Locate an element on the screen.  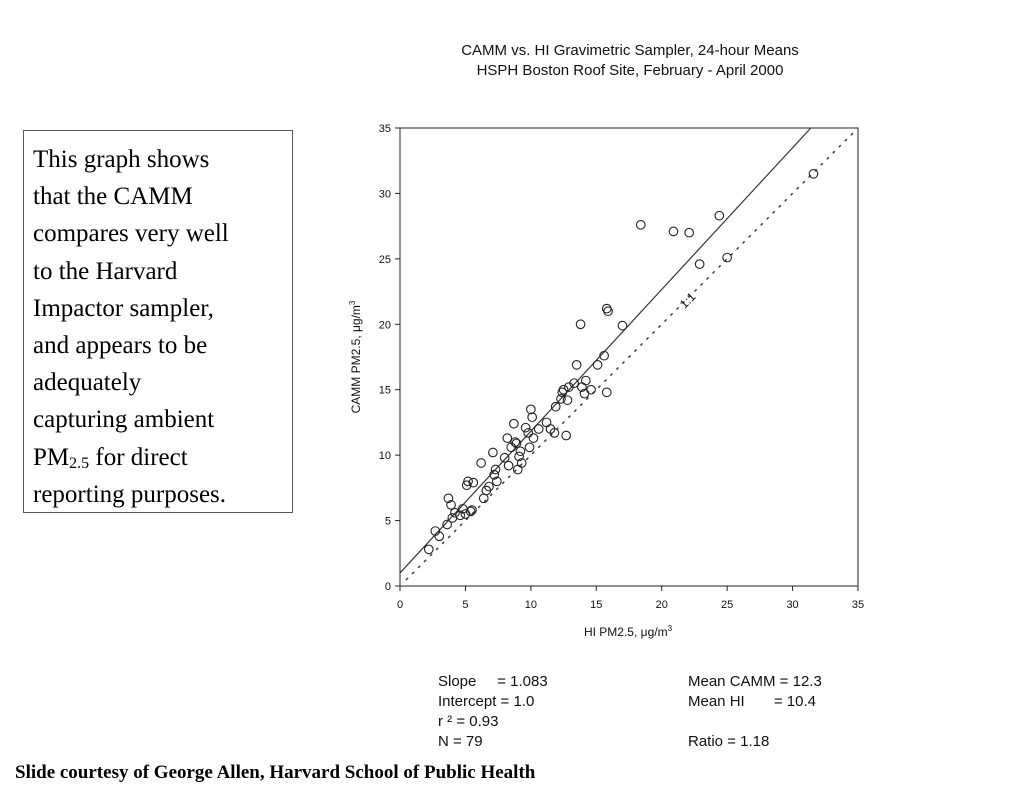
description-line: This graph shows is located at coordinates (121, 159).